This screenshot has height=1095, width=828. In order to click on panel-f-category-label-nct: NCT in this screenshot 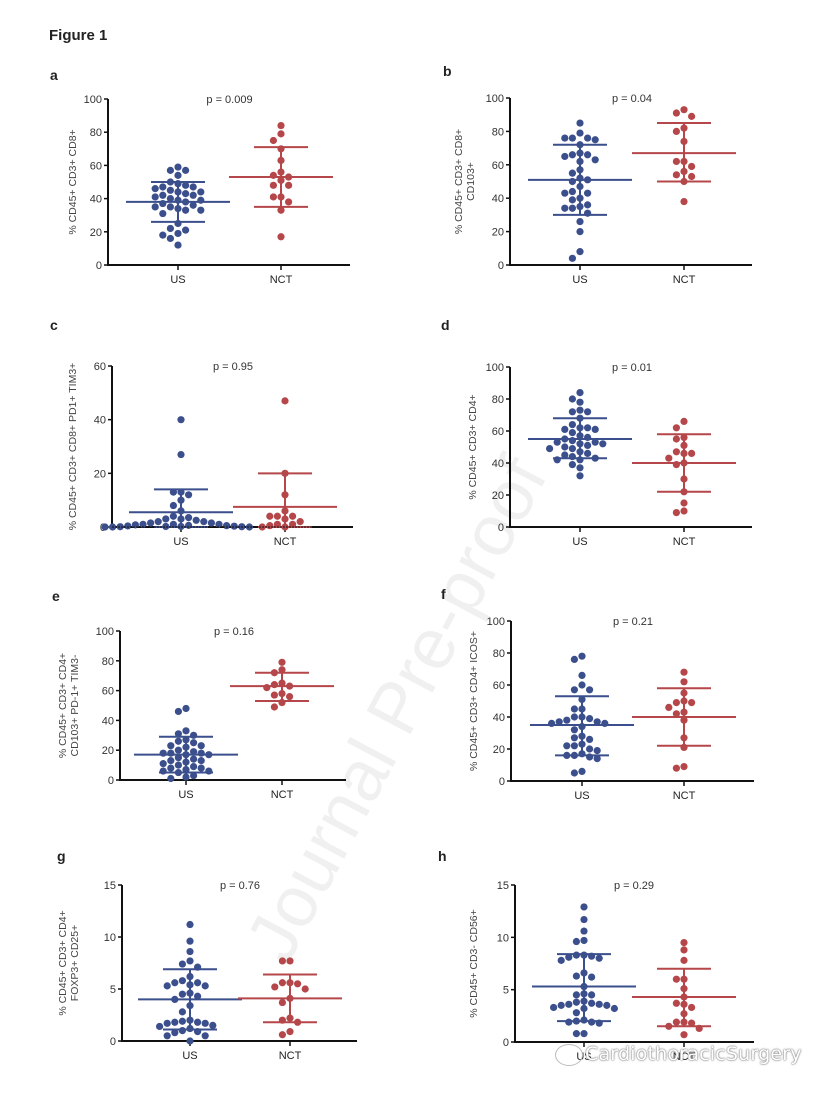, I will do `click(684, 796)`.